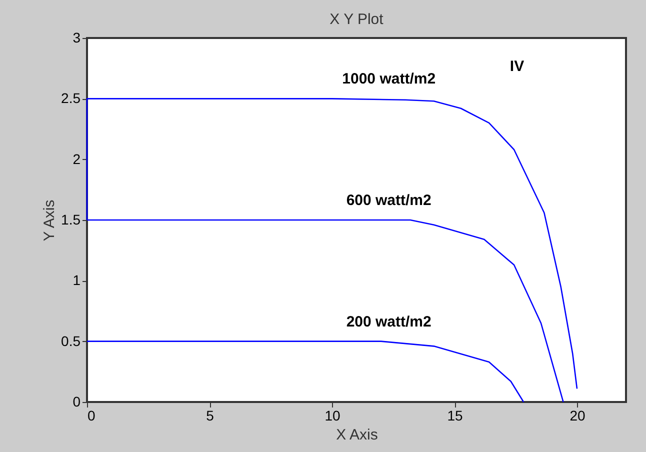 The height and width of the screenshot is (452, 646). I want to click on x-tick-label: 20, so click(578, 416).